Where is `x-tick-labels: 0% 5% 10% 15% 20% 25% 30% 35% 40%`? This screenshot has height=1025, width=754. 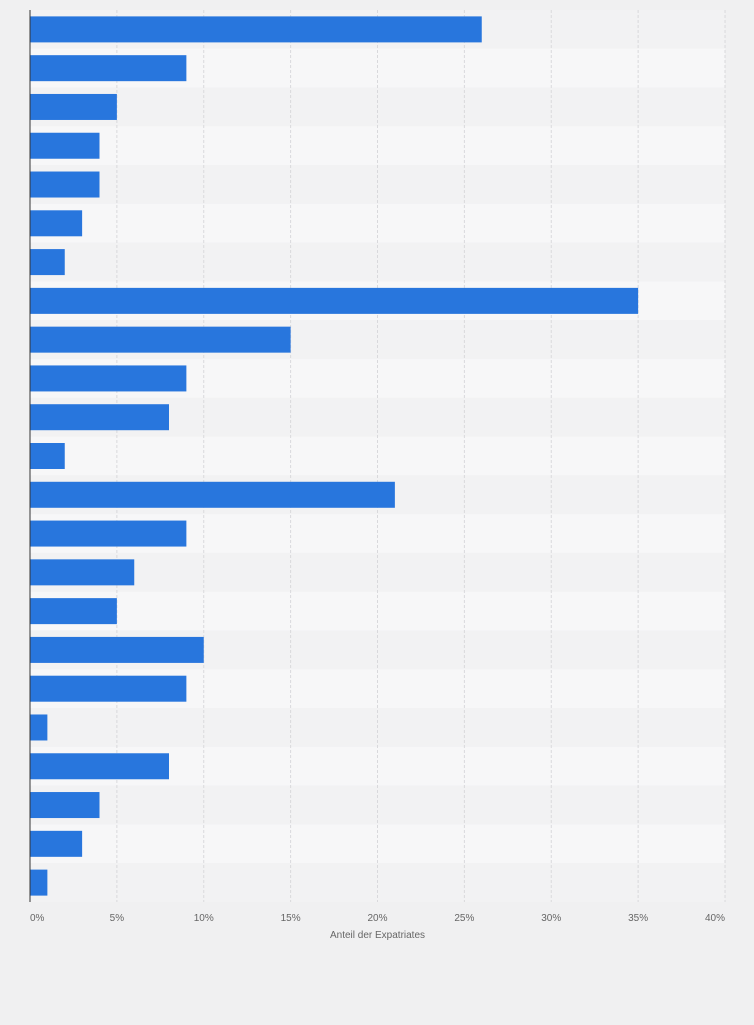
x-tick-labels: 0% 5% 10% 15% 20% 25% 30% 35% 40% is located at coordinates (377, 918).